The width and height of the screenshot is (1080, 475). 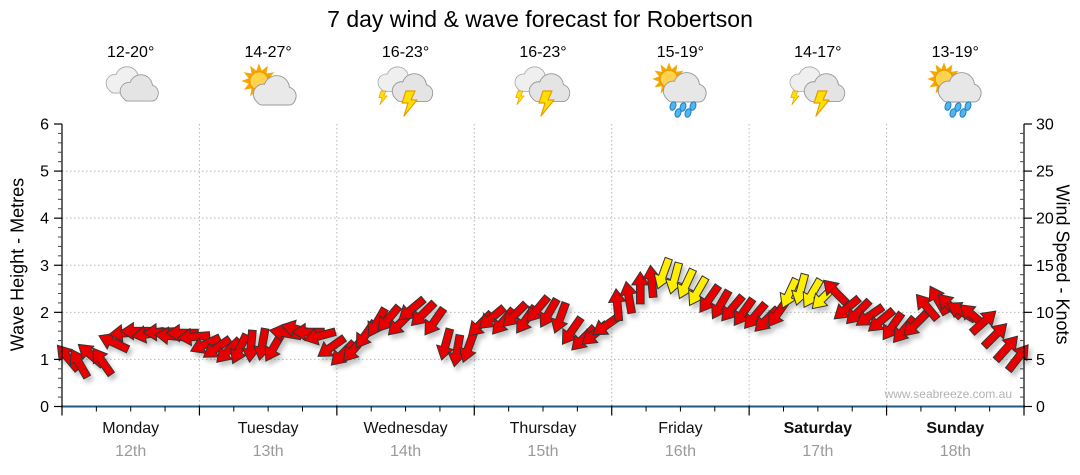 I want to click on day-name-sunday: Sunday, so click(x=955, y=428).